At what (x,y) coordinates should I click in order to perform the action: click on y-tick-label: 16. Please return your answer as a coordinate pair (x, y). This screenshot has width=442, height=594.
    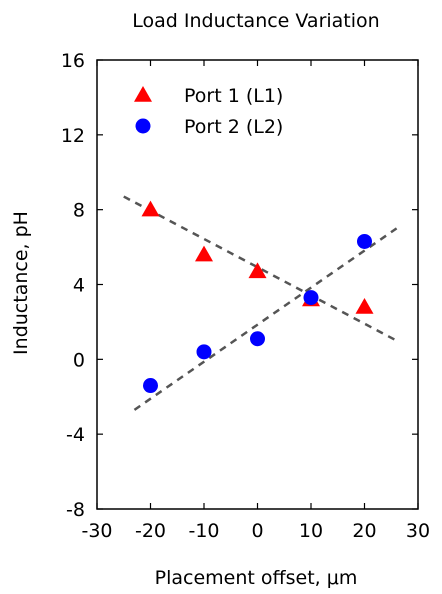
    Looking at the image, I should click on (73, 61).